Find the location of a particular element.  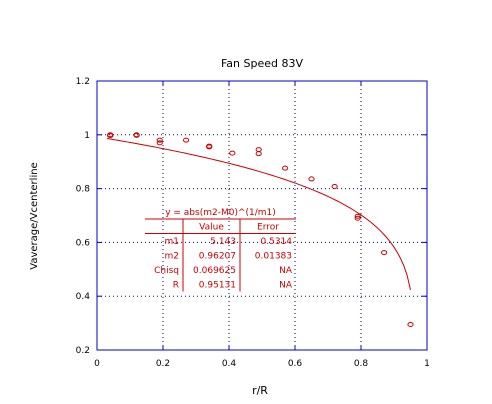

fit-box-header: Value is located at coordinates (211, 228).